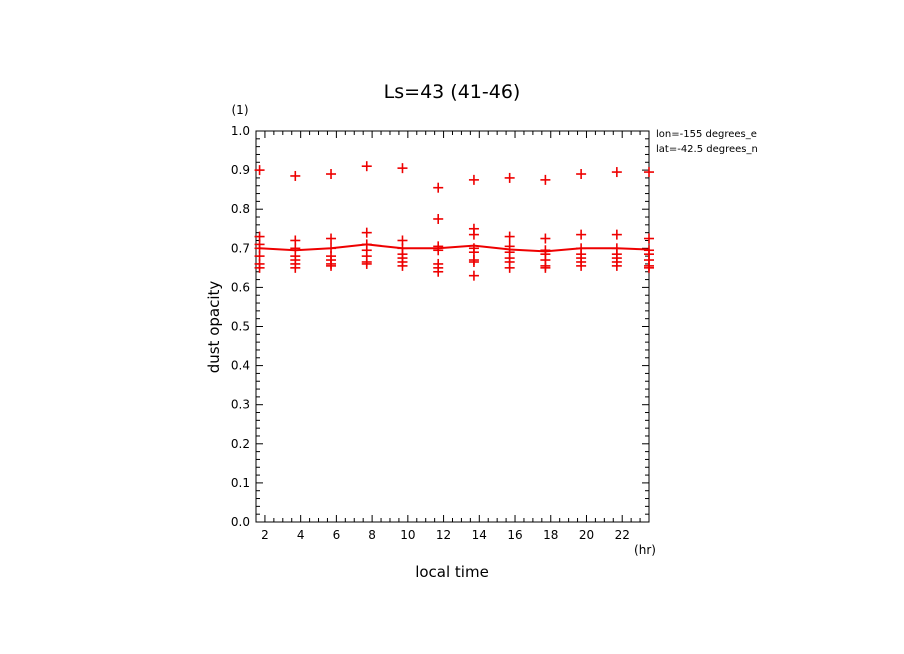 This screenshot has height=654, width=904. What do you see at coordinates (645, 550) in the screenshot?
I see `x-unit-label: (hr)` at bounding box center [645, 550].